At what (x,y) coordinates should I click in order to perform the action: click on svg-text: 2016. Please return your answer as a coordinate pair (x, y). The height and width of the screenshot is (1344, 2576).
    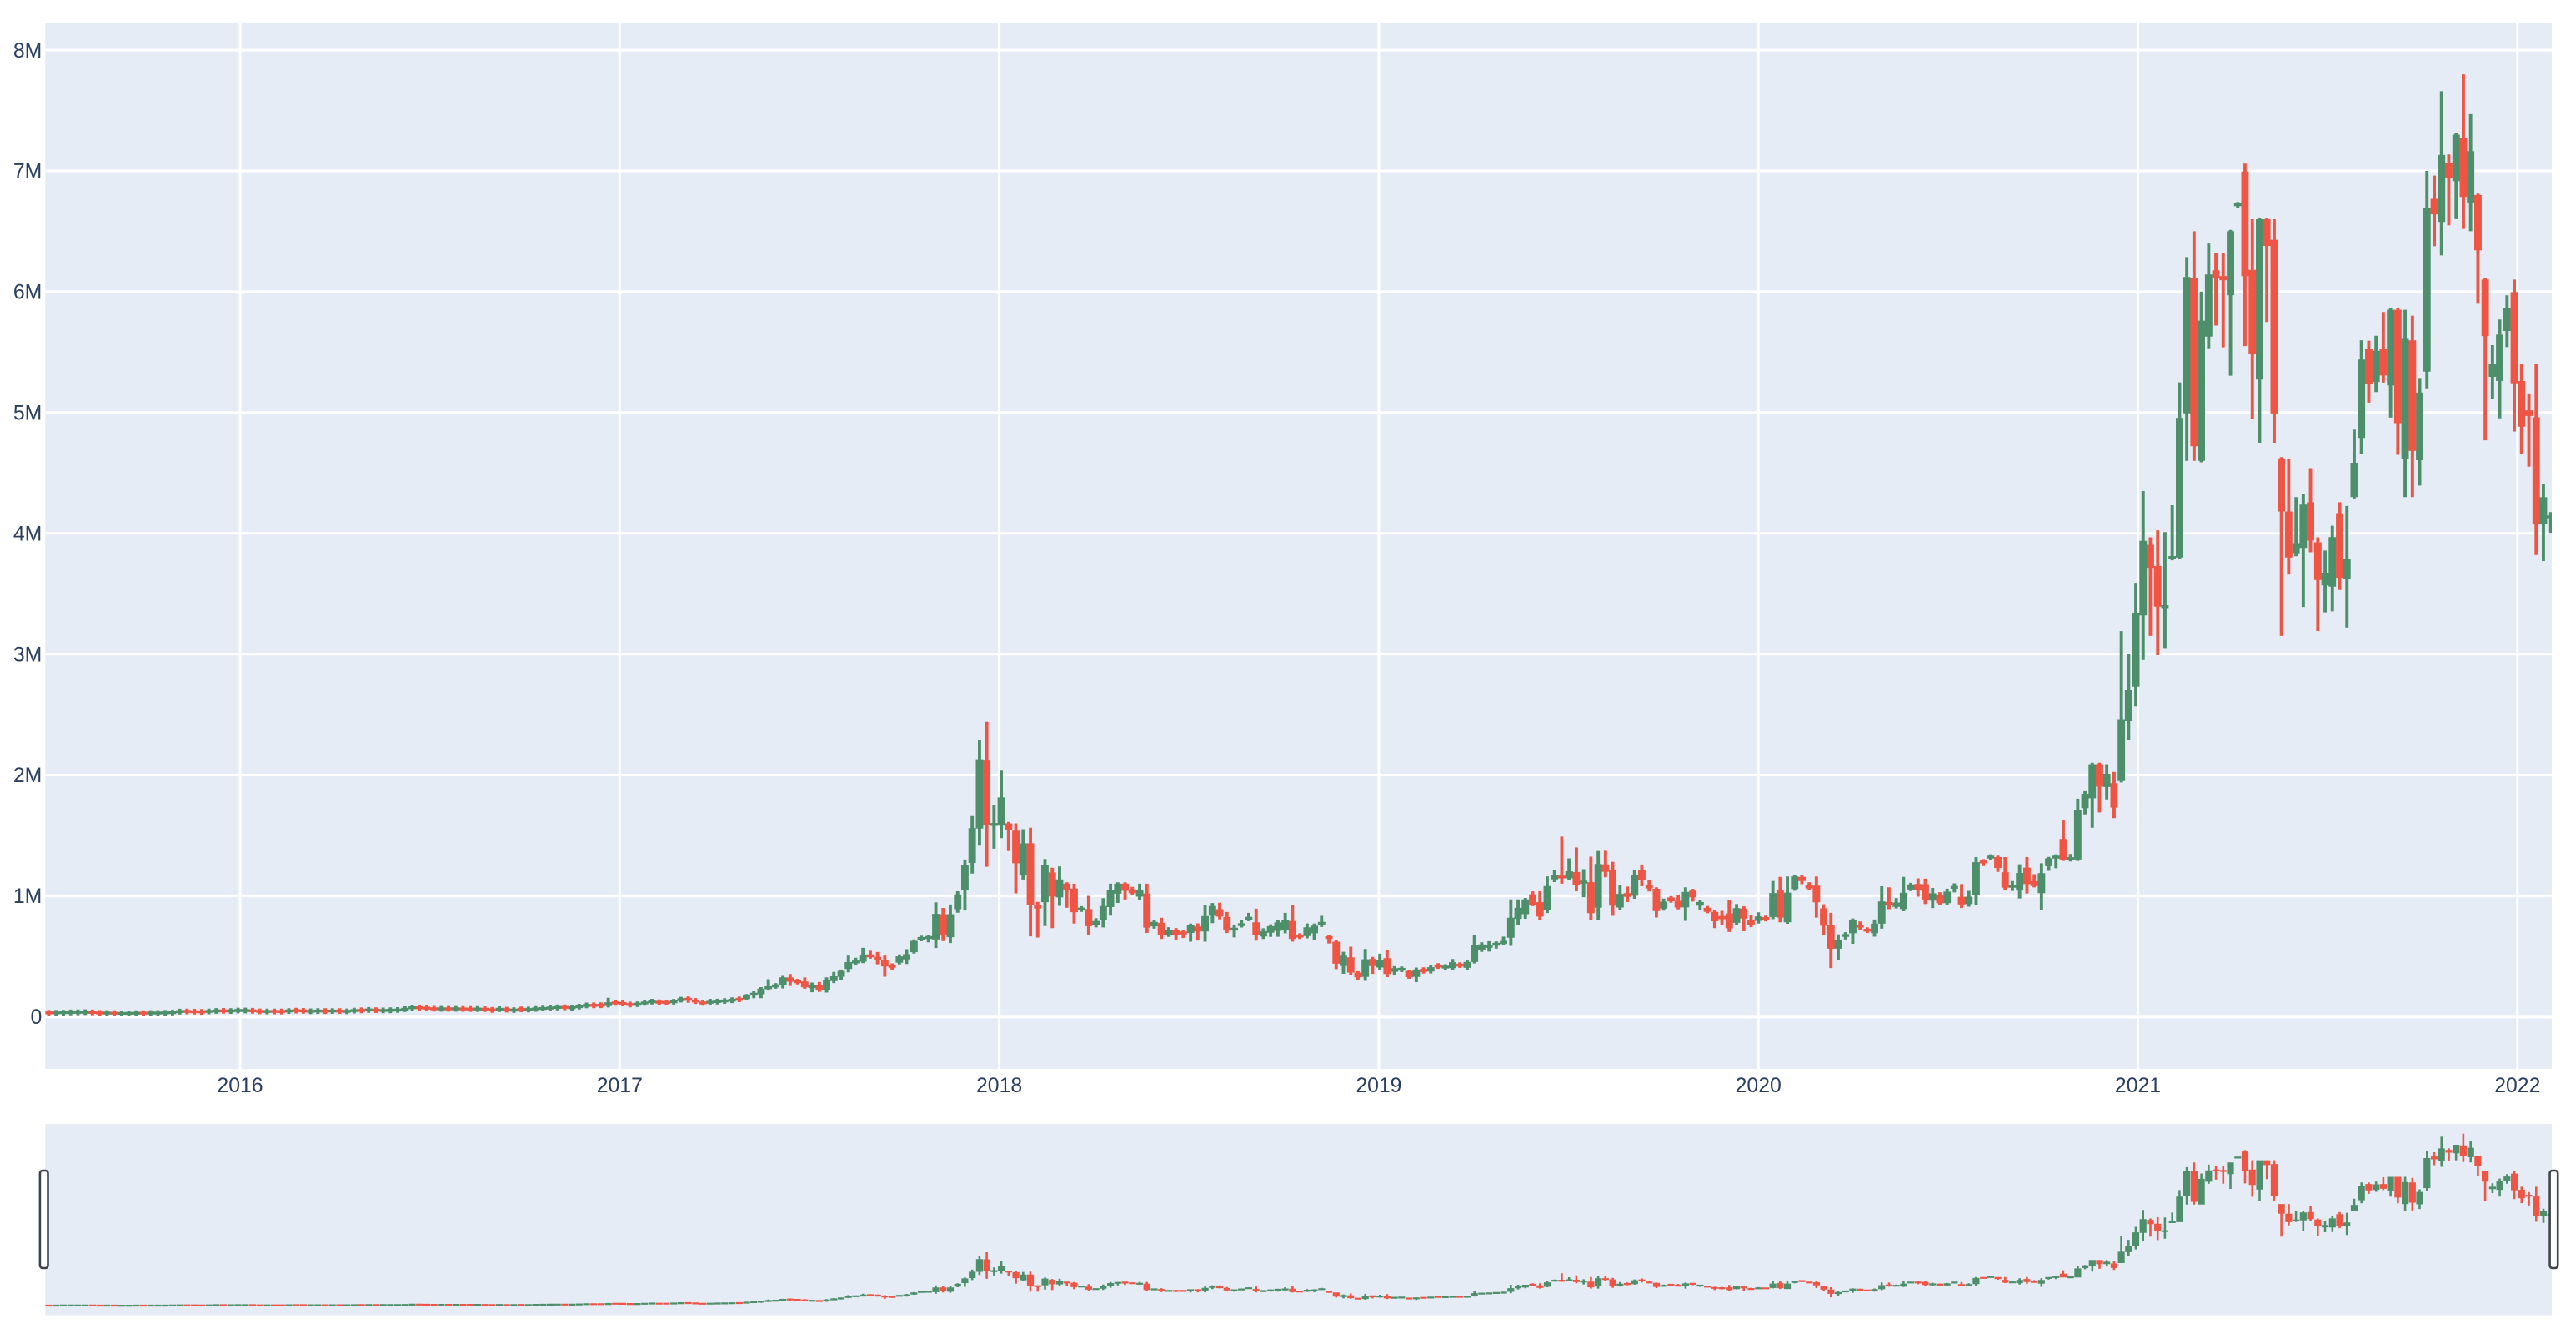
    Looking at the image, I should click on (240, 1086).